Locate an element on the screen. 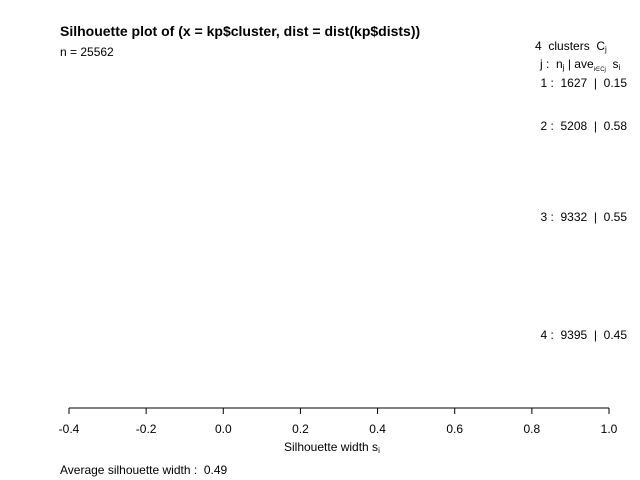  legend-s: s is located at coordinates (615, 64).